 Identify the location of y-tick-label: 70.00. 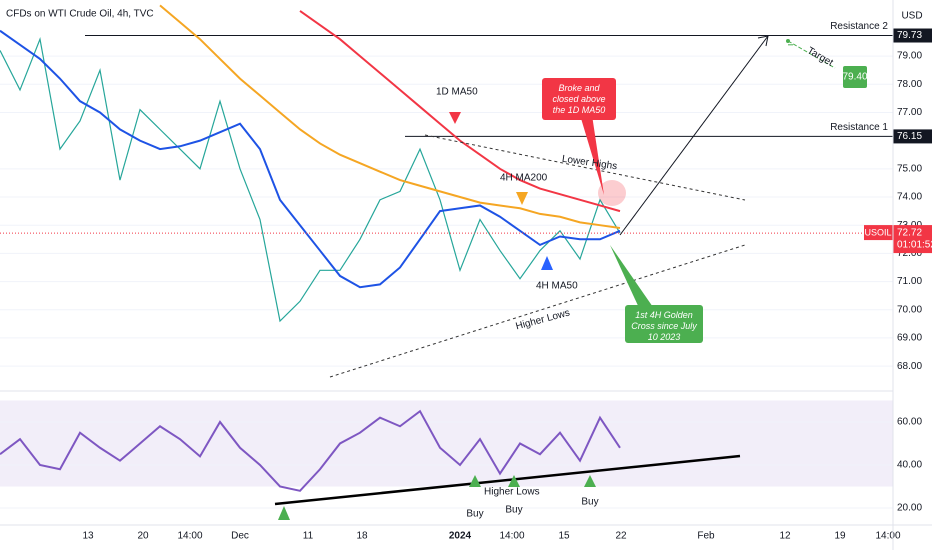
(909, 309).